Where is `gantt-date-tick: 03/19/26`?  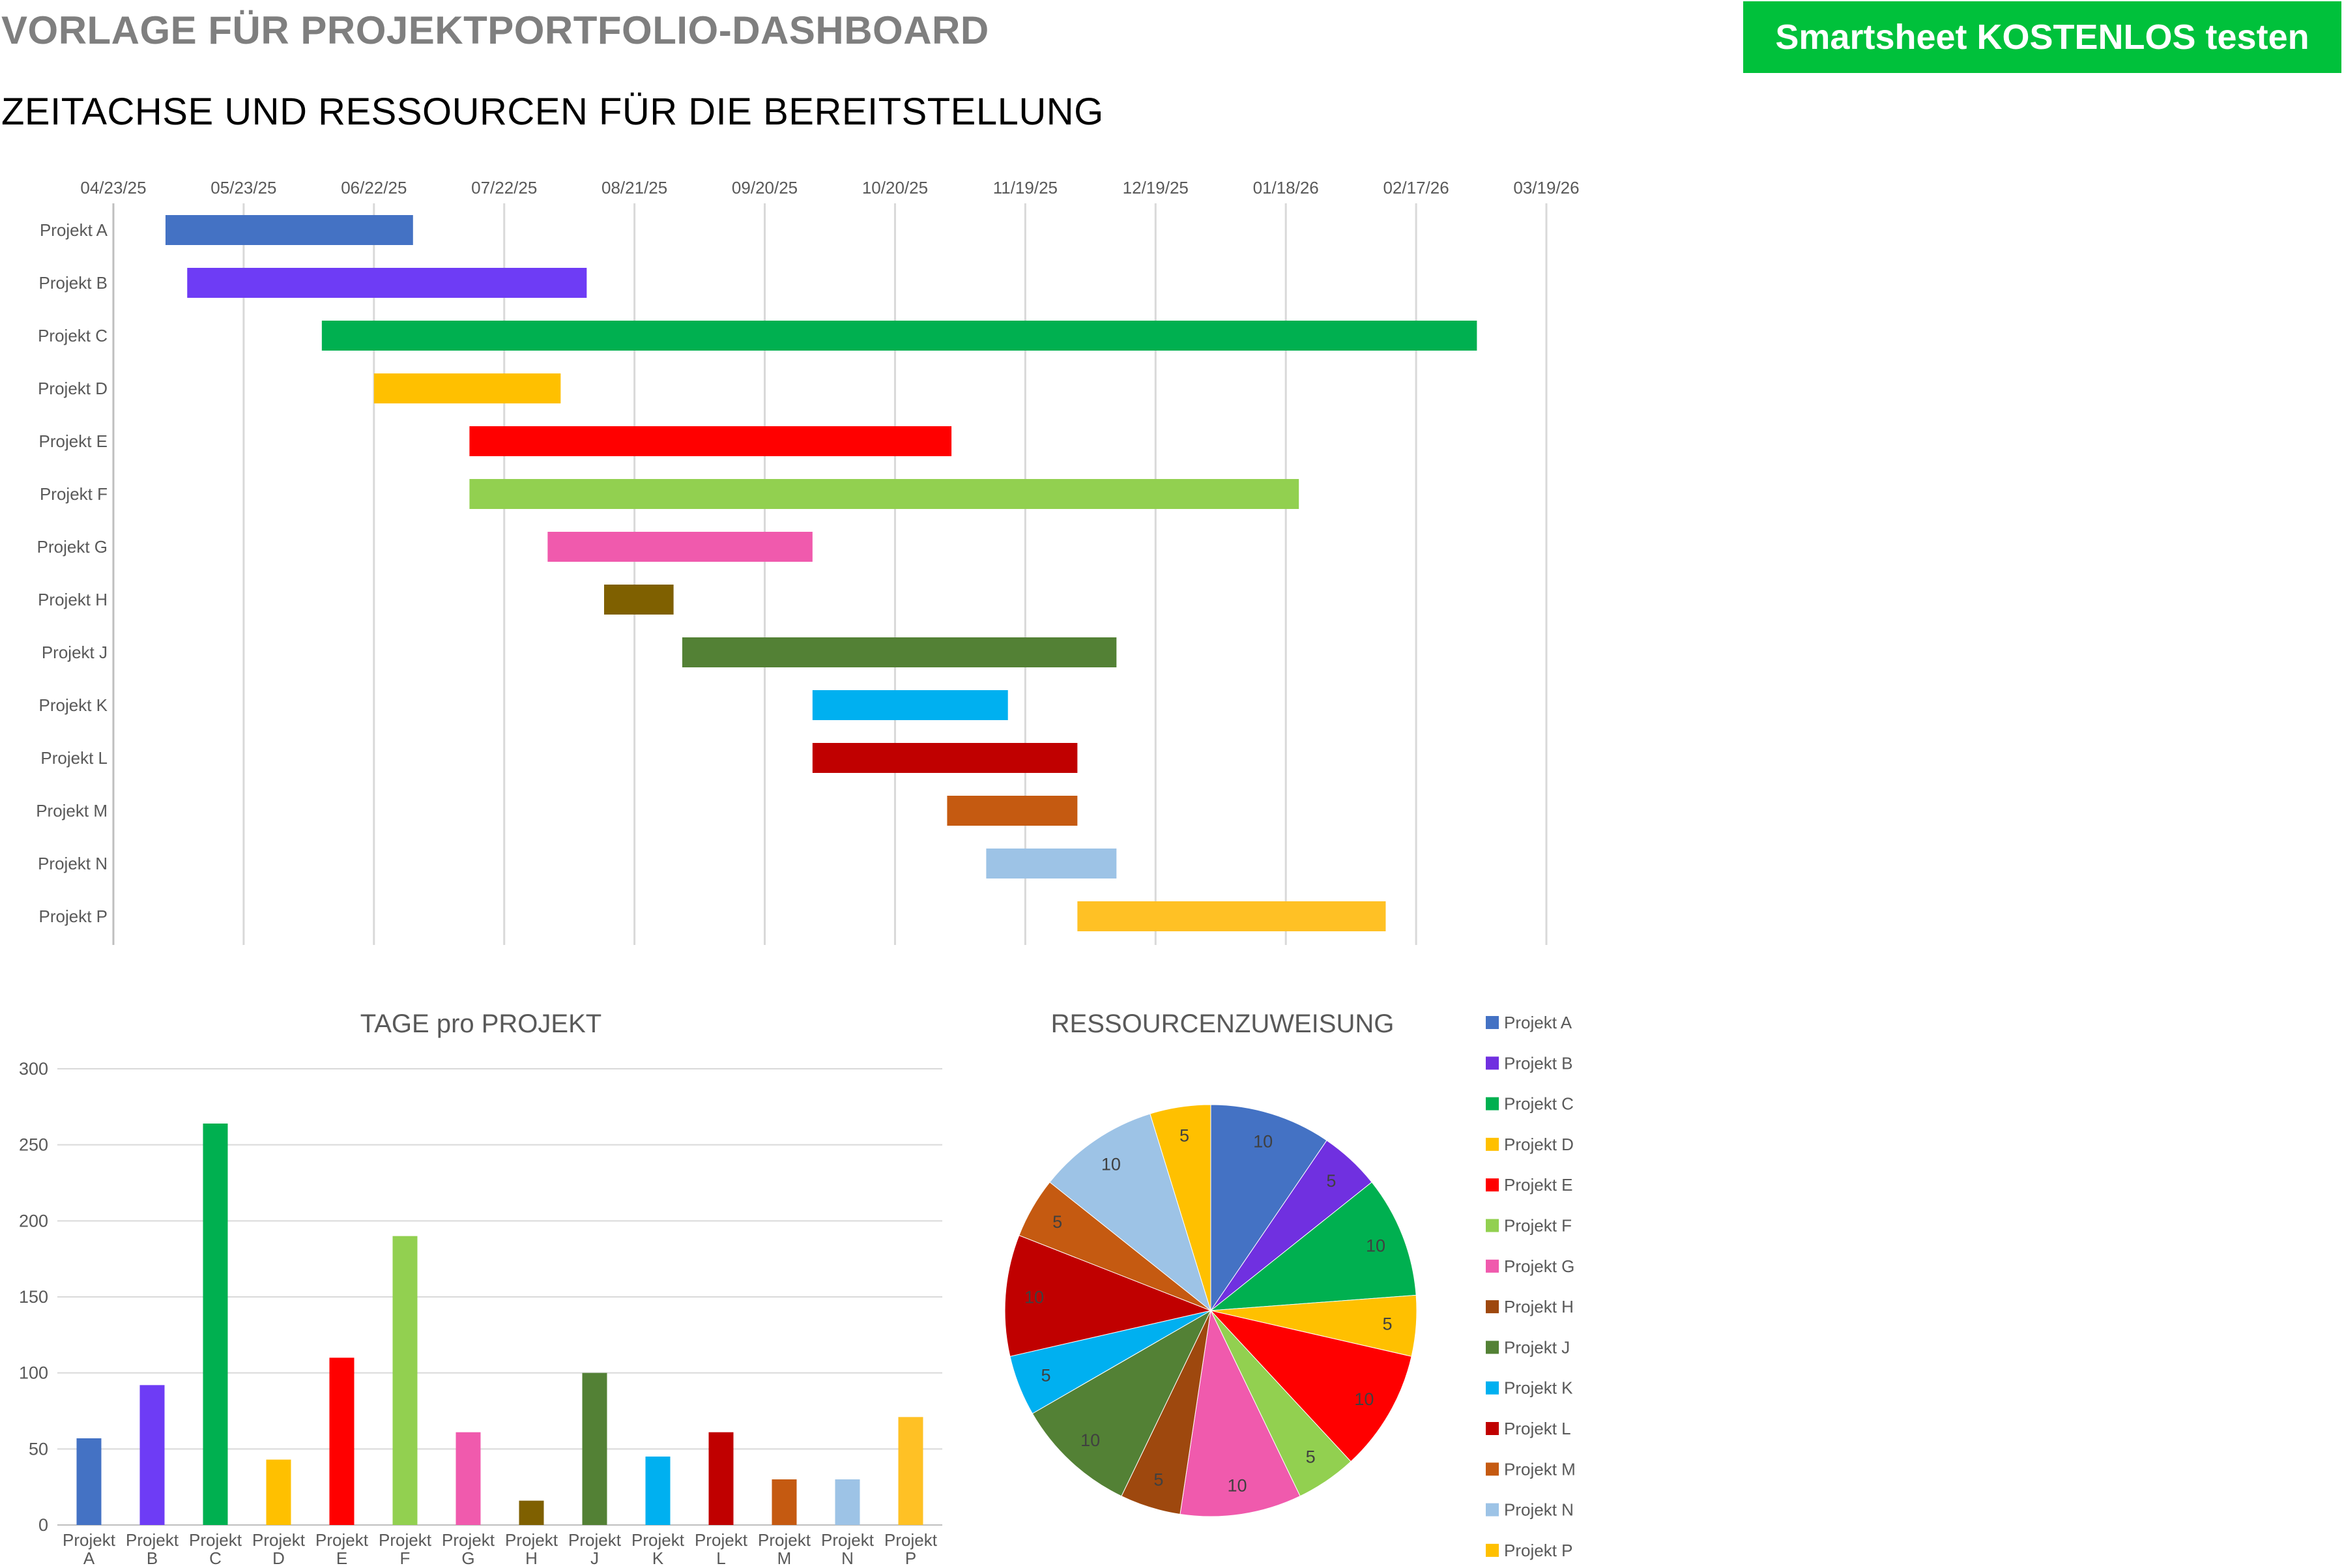
gantt-date-tick: 03/19/26 is located at coordinates (1546, 187).